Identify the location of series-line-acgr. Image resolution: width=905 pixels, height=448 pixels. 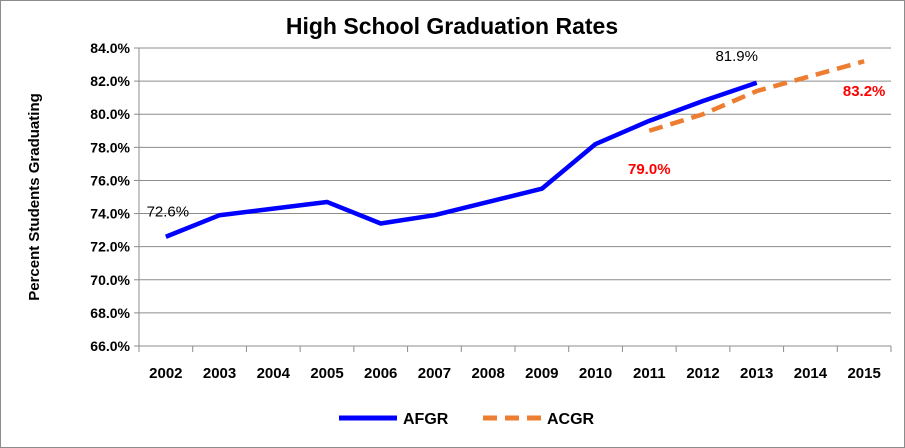
(756, 96).